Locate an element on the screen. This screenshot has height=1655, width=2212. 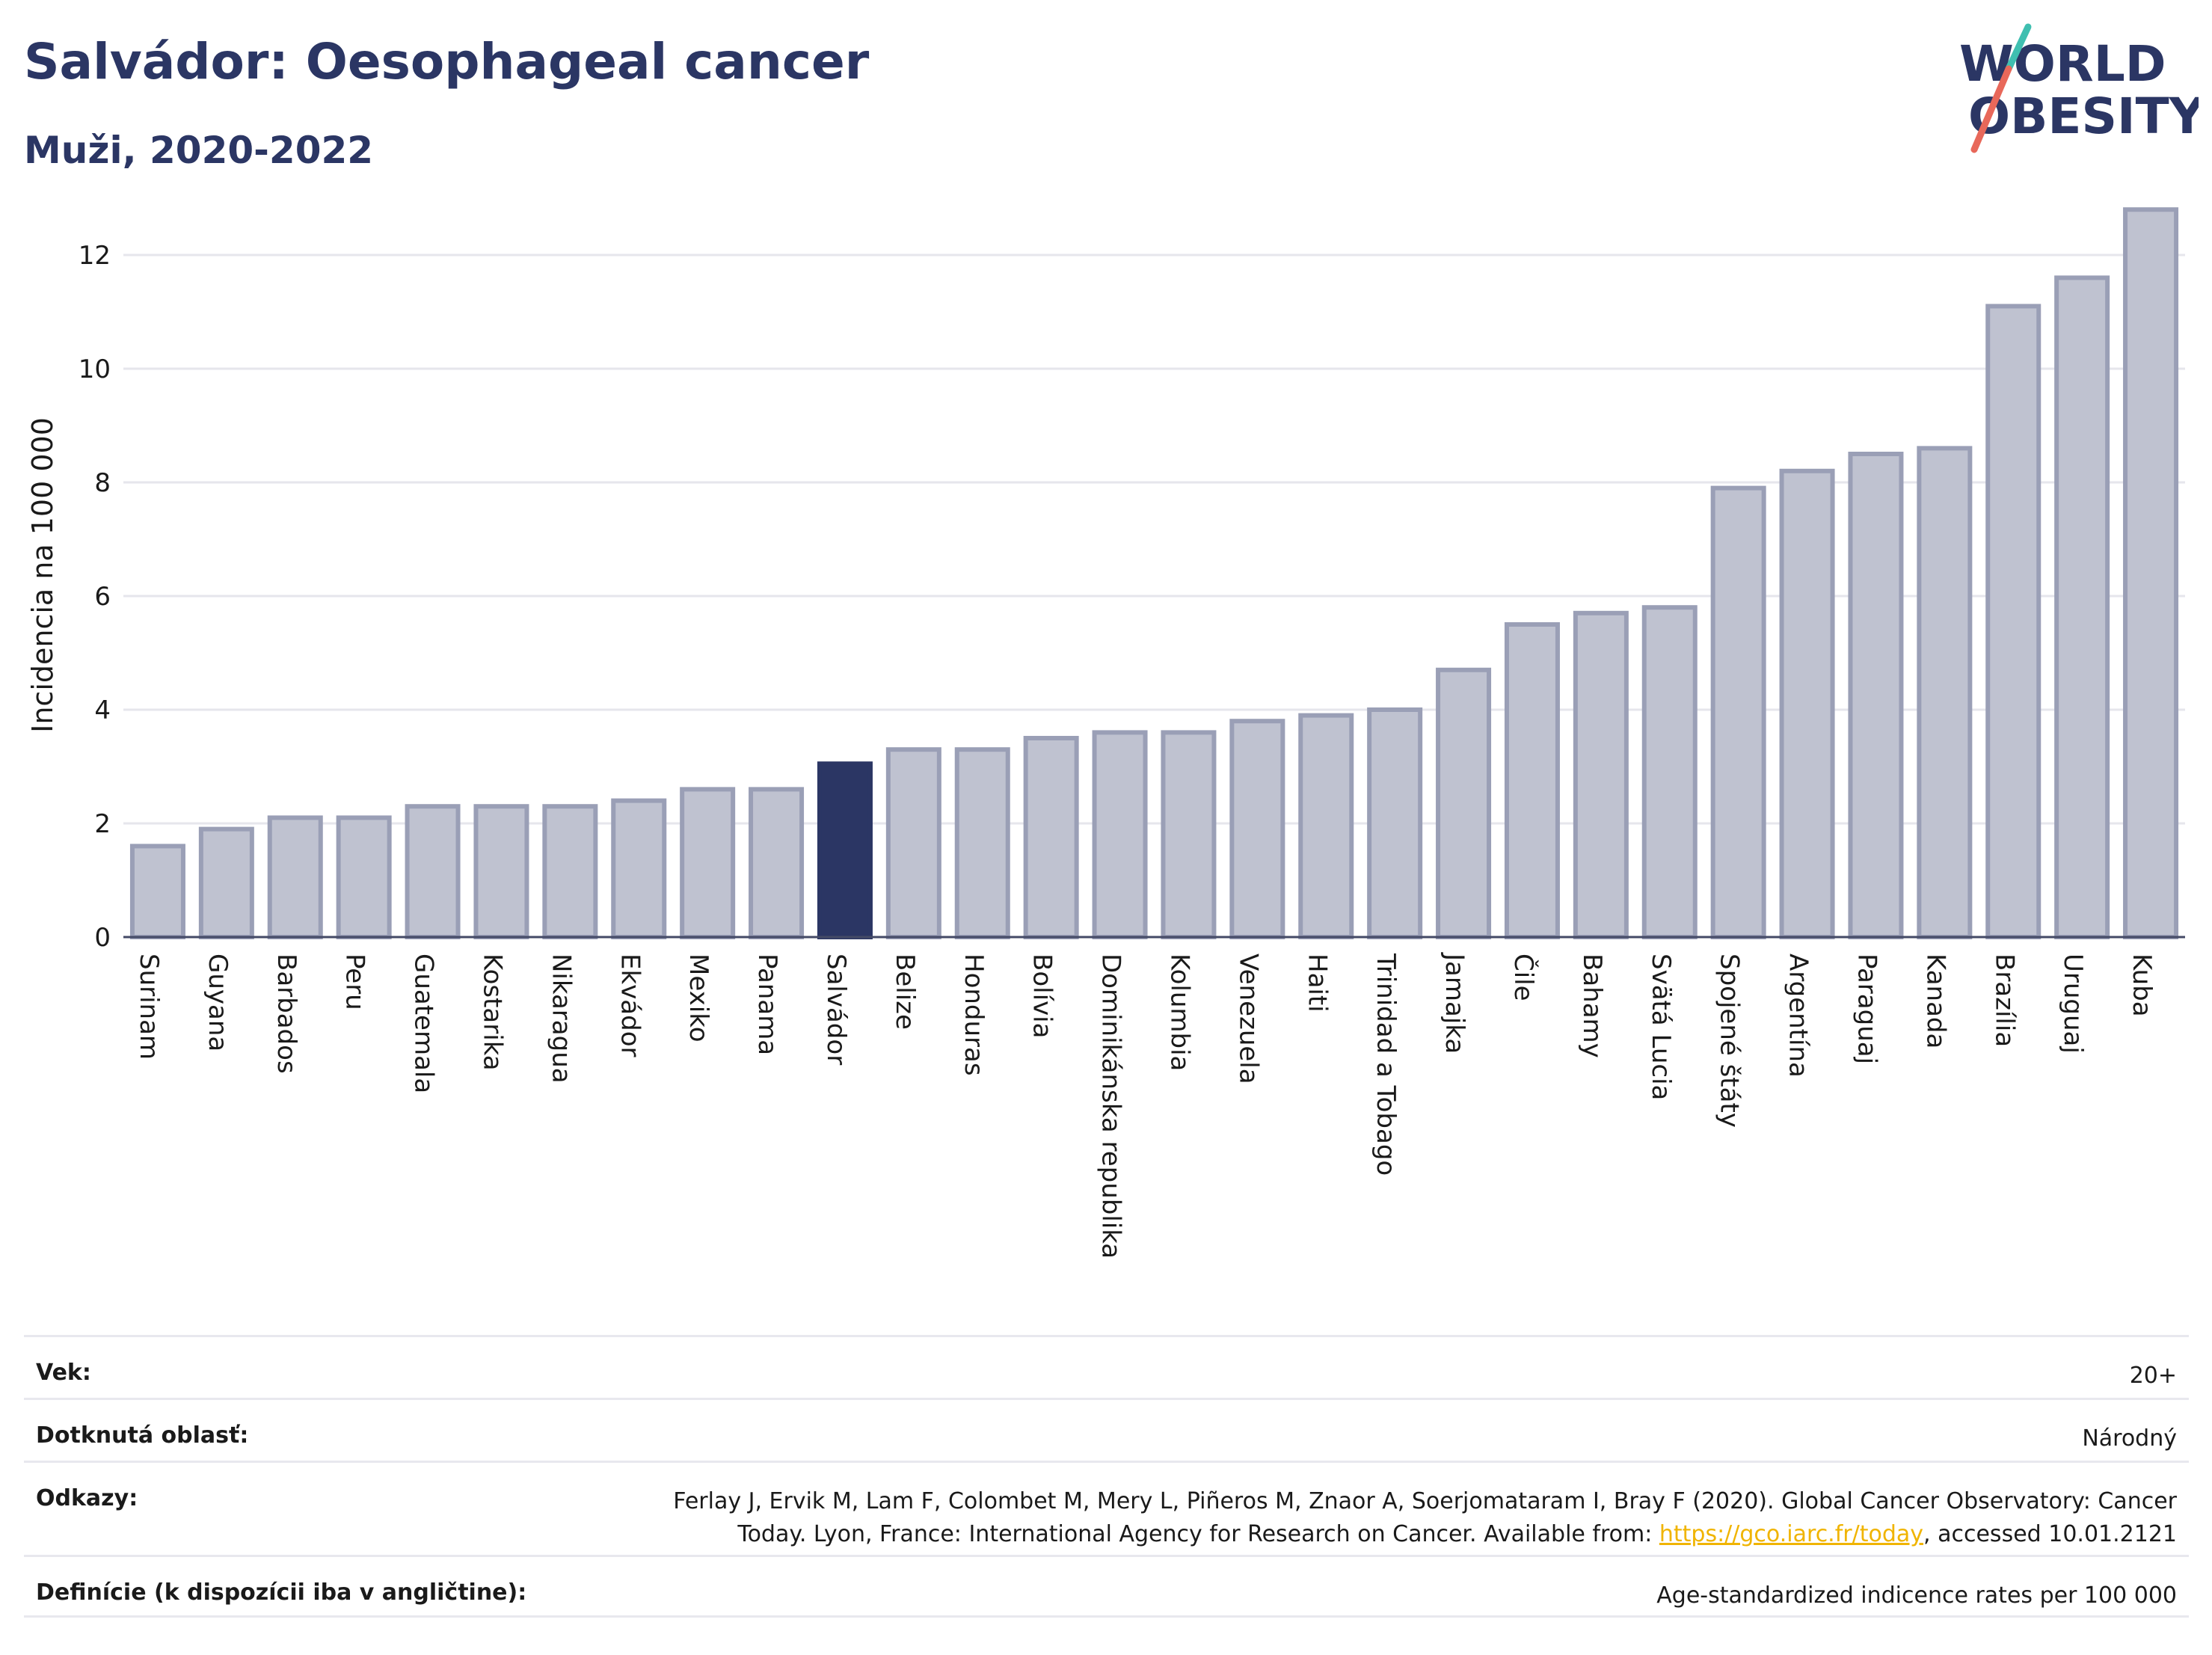
bar-svätá-lucia is located at coordinates (1669, 772).